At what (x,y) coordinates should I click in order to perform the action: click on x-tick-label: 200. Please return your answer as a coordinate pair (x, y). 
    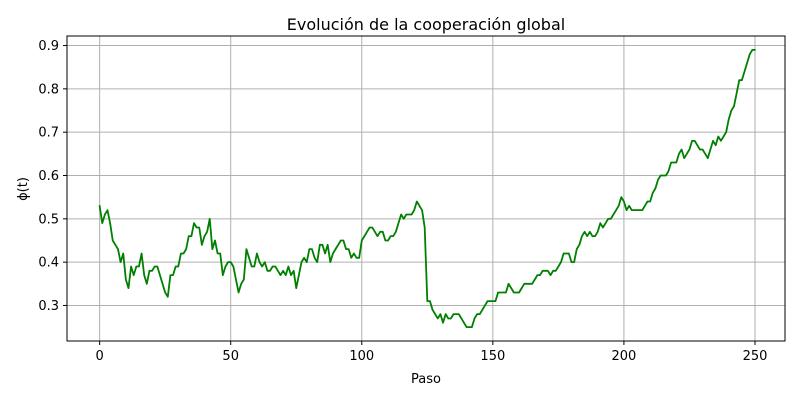
    Looking at the image, I should click on (624, 356).